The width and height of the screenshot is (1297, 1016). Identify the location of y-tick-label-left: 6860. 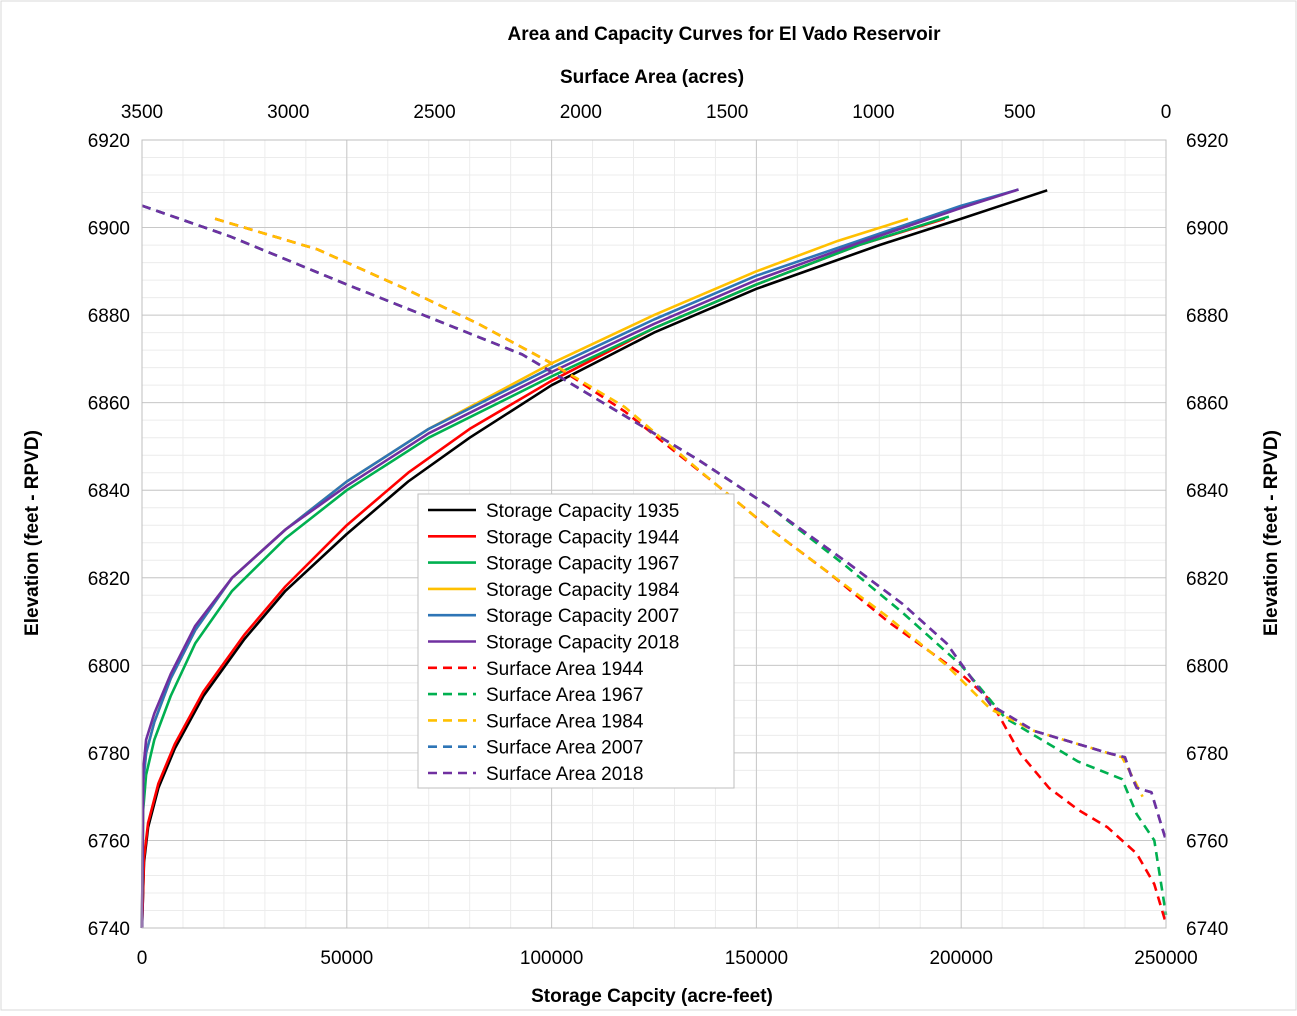
(109, 404).